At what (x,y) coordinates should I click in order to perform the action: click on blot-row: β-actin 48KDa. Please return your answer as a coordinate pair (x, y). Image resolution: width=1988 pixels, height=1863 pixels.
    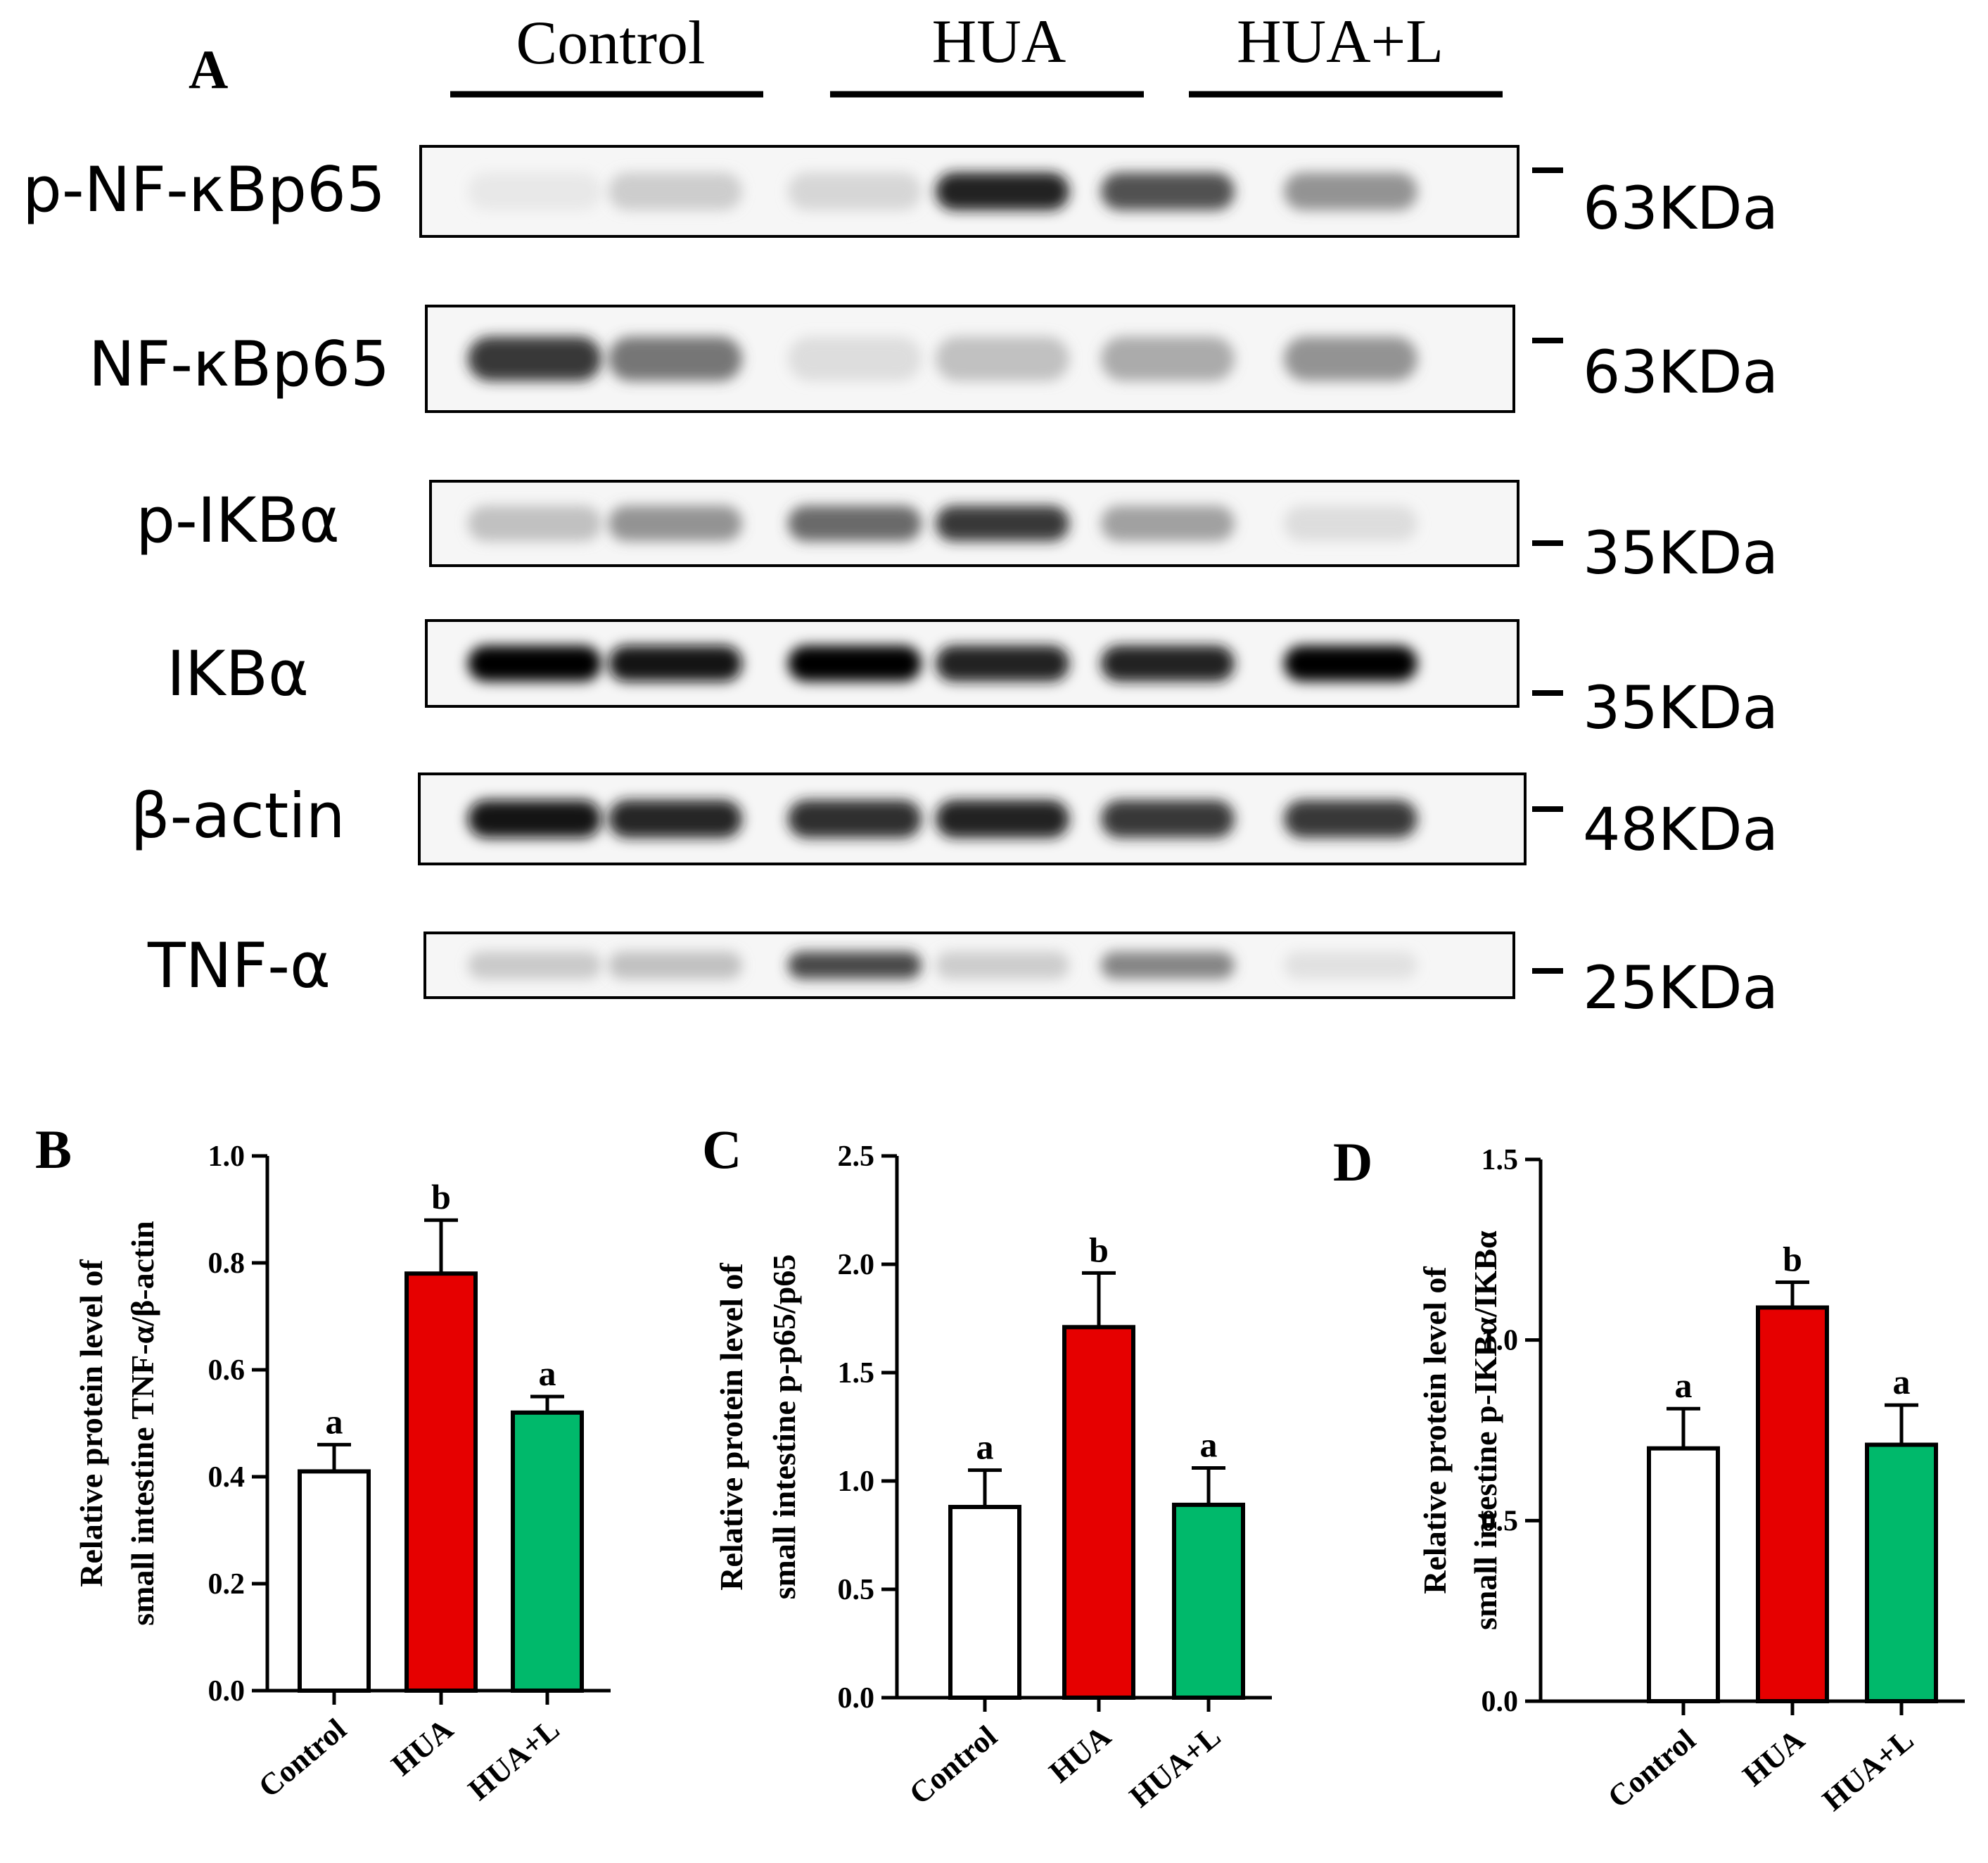
    Looking at the image, I should click on (954, 818).